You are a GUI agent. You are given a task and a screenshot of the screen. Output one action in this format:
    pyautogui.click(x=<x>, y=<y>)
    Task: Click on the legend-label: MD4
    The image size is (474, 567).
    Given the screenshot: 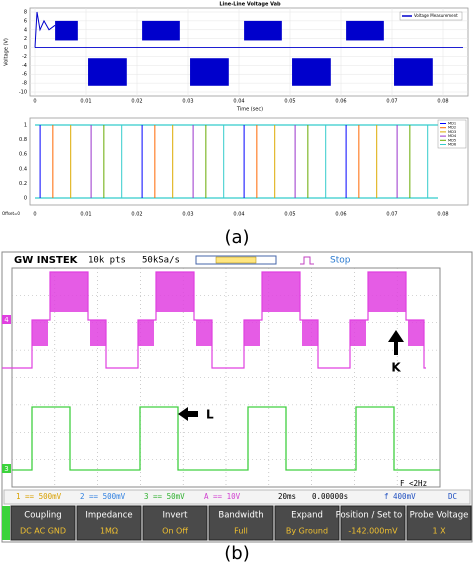 What is the action you would take?
    pyautogui.click(x=452, y=136)
    